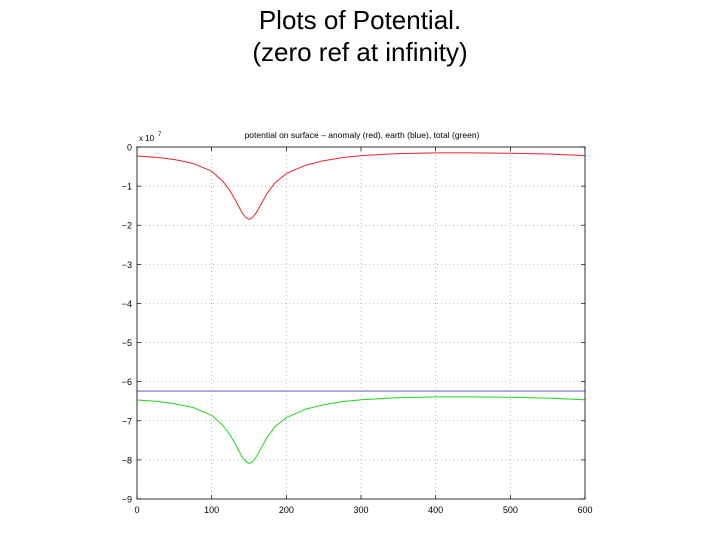 This screenshot has width=720, height=540. What do you see at coordinates (160, 135) in the screenshot?
I see `y-multiplier-exponent: 7` at bounding box center [160, 135].